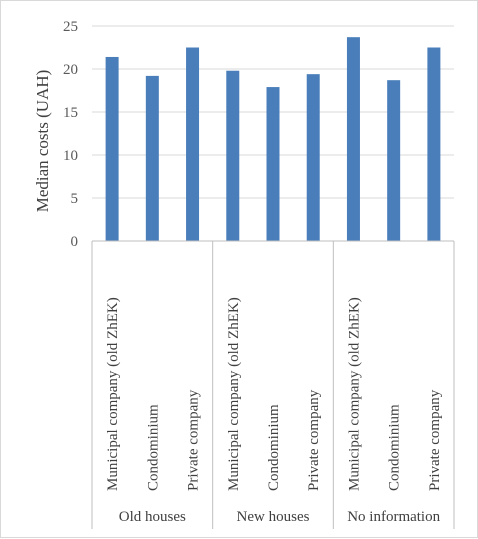 The height and width of the screenshot is (539, 478). What do you see at coordinates (70, 113) in the screenshot?
I see `y-tick-label: 15` at bounding box center [70, 113].